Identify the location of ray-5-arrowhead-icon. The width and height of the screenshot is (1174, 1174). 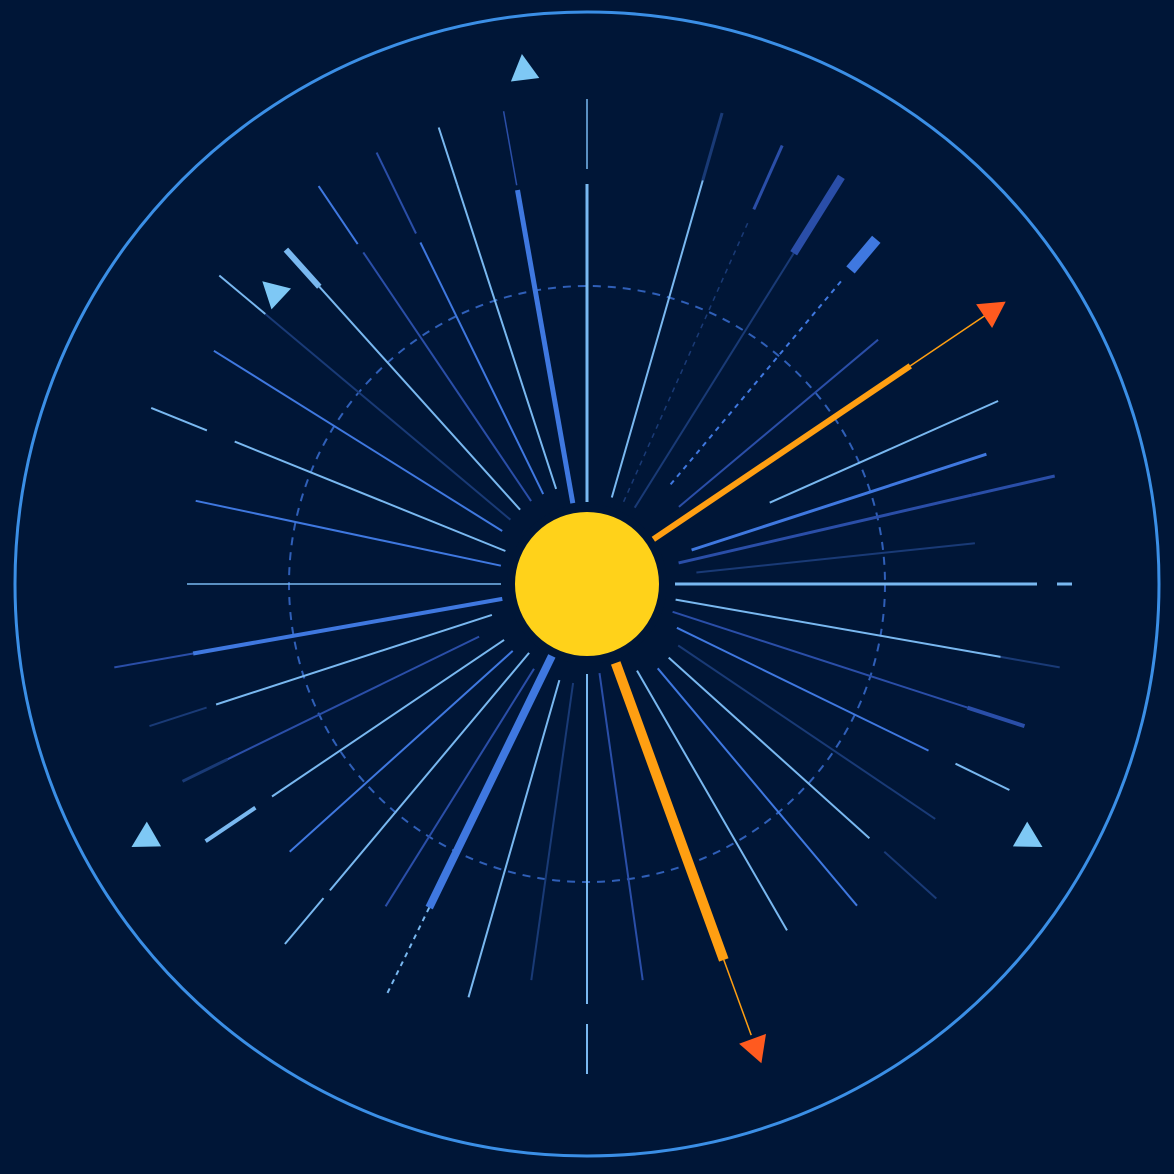
(991, 314).